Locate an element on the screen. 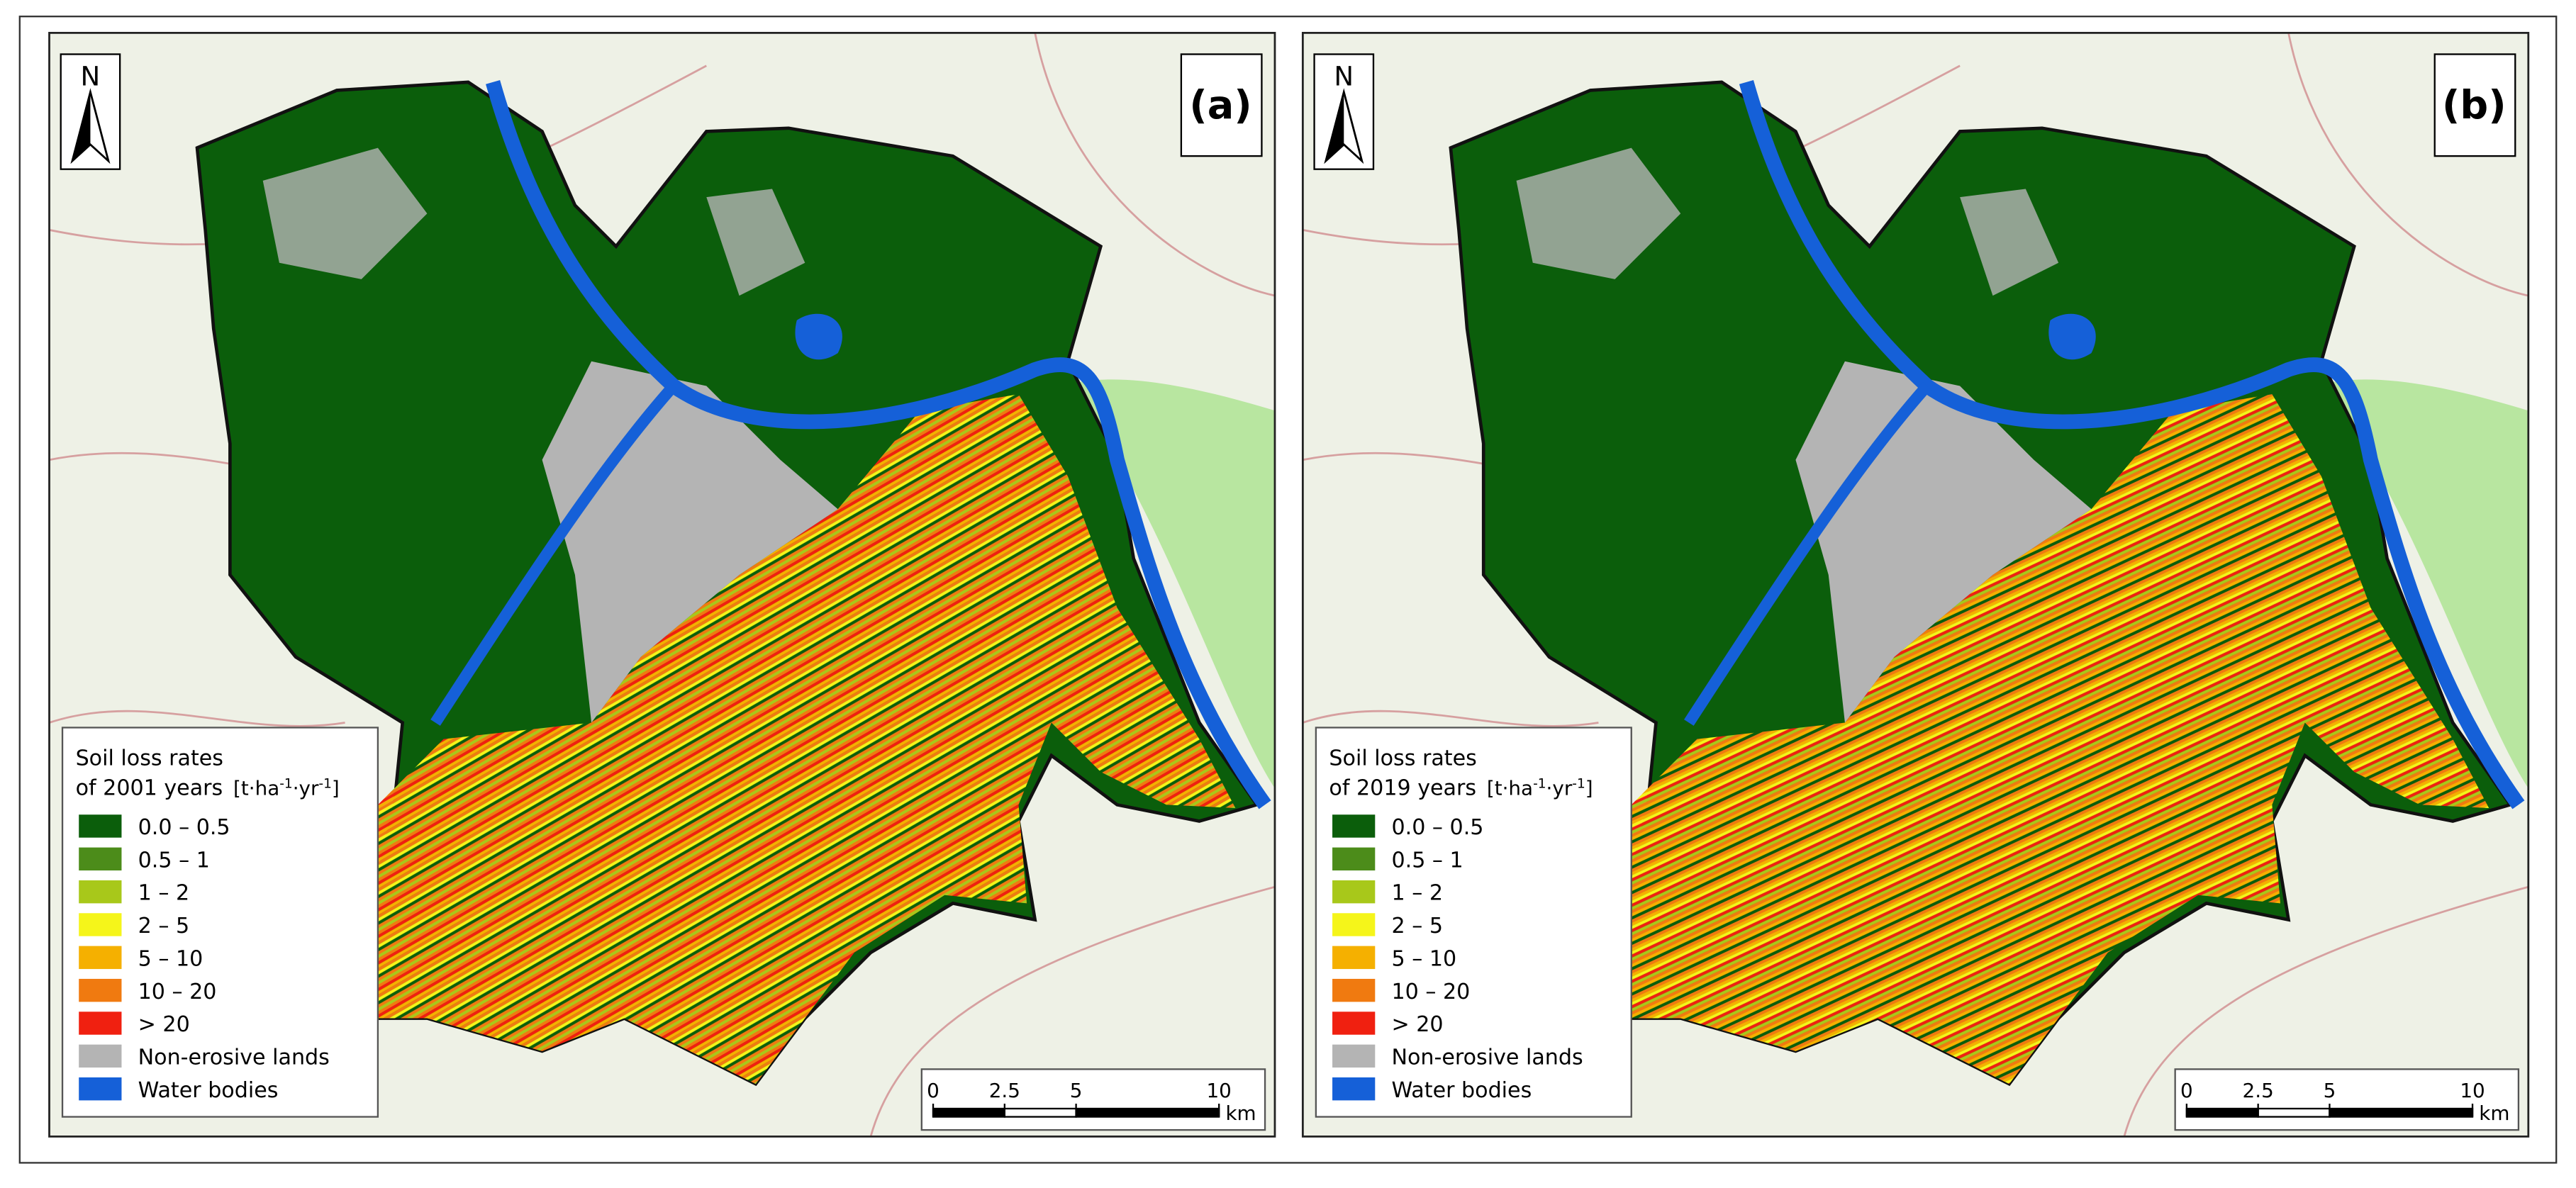  panel-label: (b) is located at coordinates (2474, 105).